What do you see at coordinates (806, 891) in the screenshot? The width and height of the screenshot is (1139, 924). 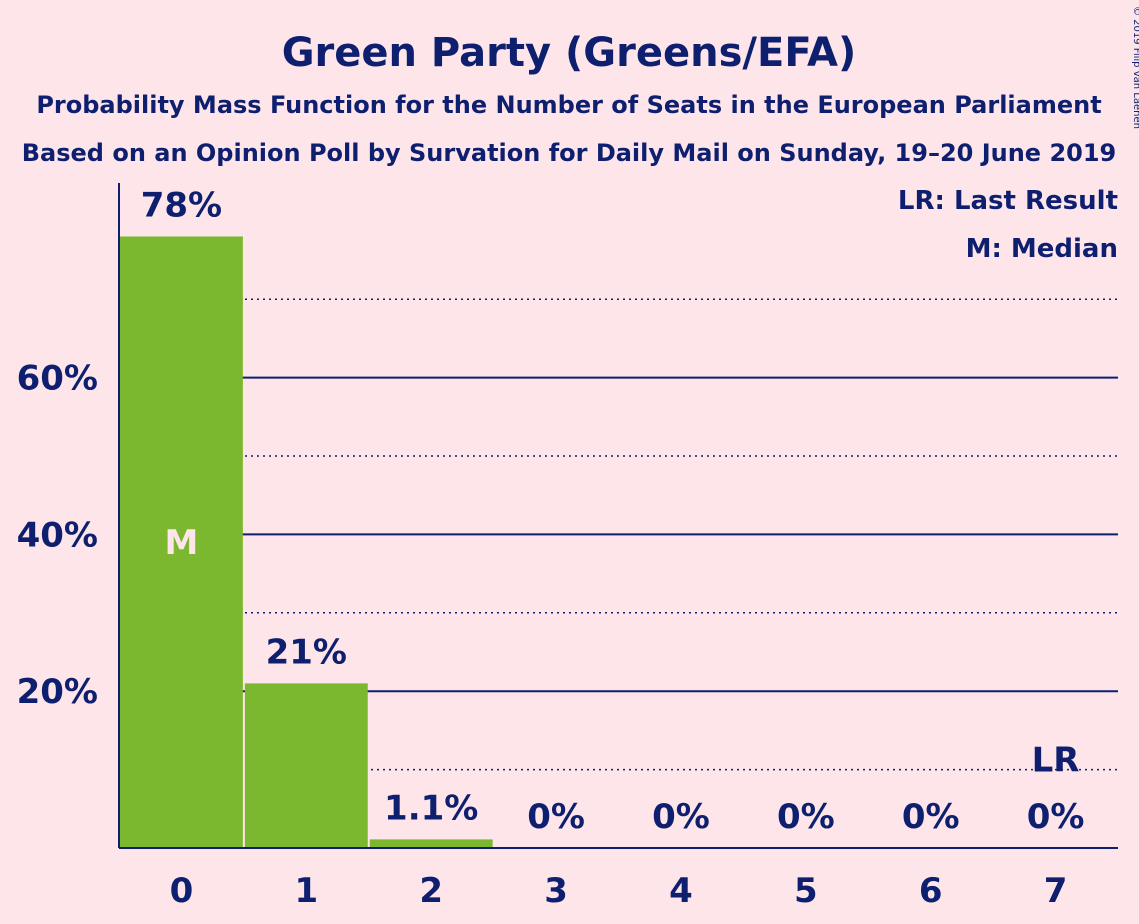 I see `x-tick-label: 5` at bounding box center [806, 891].